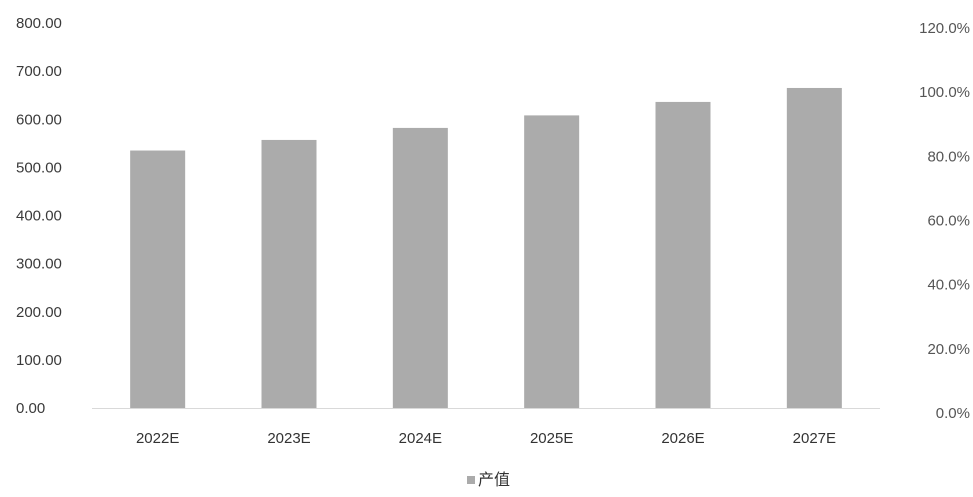  I want to click on y-tick-label: 300.00, so click(39, 264).